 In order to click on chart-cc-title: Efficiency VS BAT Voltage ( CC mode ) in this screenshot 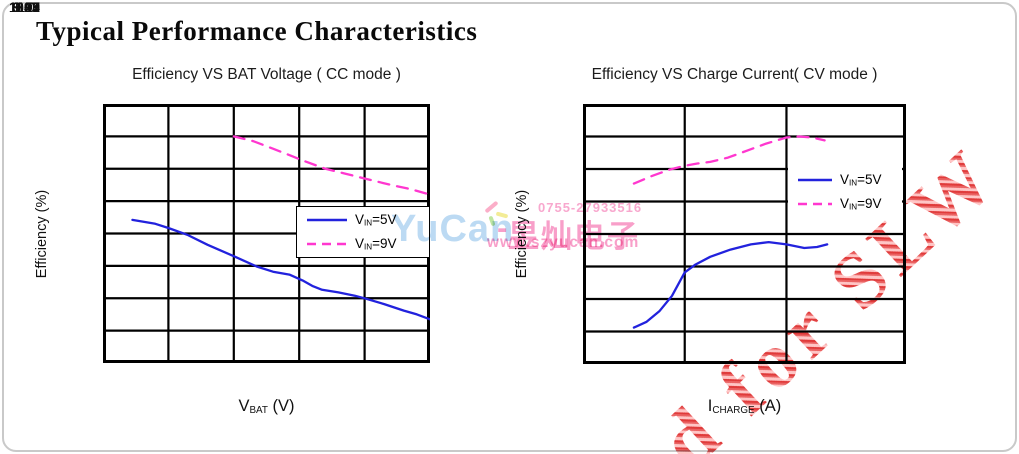, I will do `click(266, 74)`.